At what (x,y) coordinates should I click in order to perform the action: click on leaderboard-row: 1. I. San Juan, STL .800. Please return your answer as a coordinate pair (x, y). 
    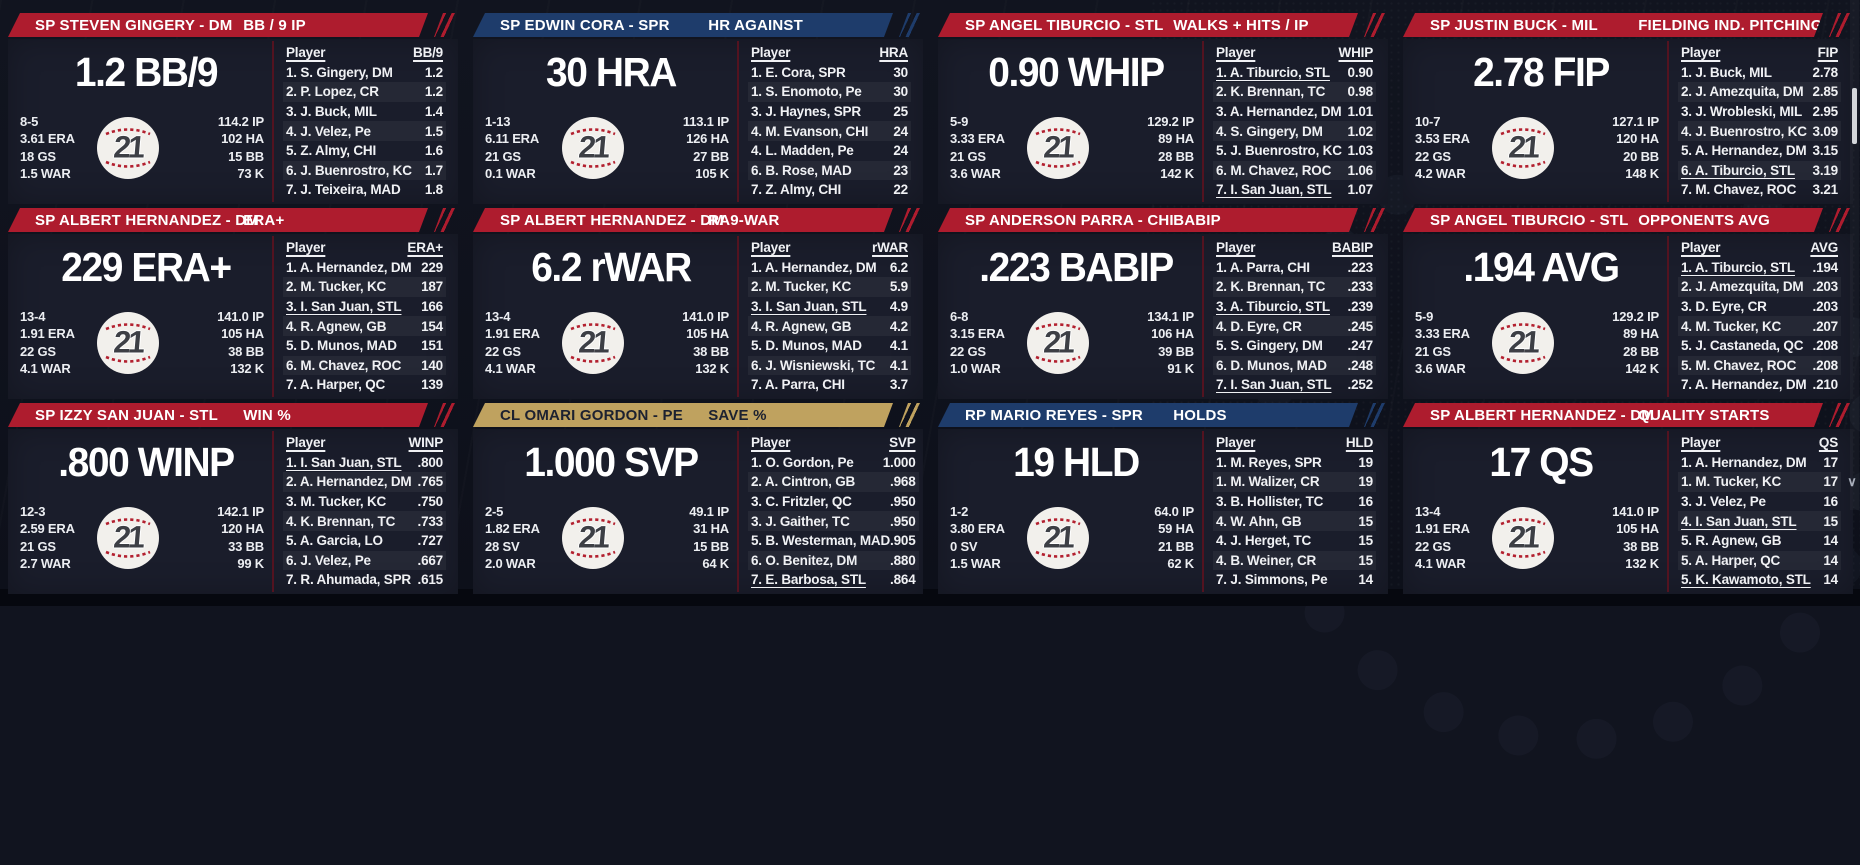
    Looking at the image, I should click on (364, 463).